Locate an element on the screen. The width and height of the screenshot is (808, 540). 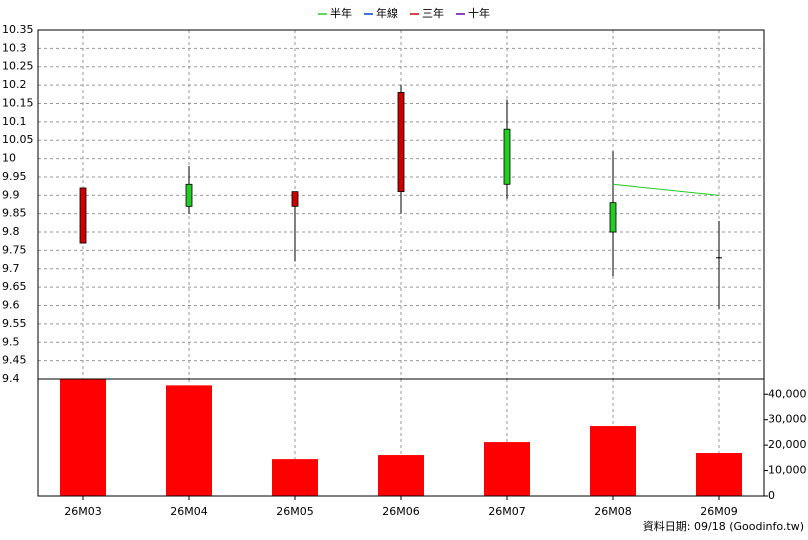
x-tick-label: 26M07 is located at coordinates (507, 511).